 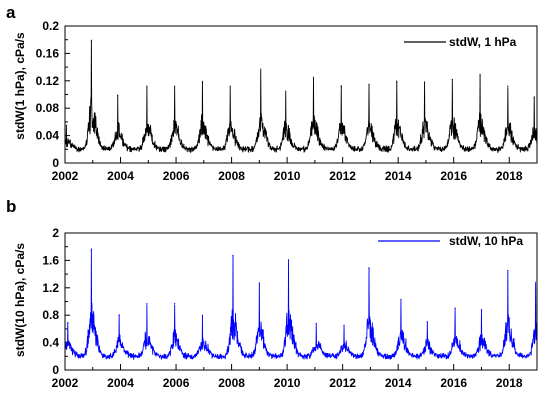 What do you see at coordinates (120, 176) in the screenshot?
I see `panel-a-x-tick-label: 2004` at bounding box center [120, 176].